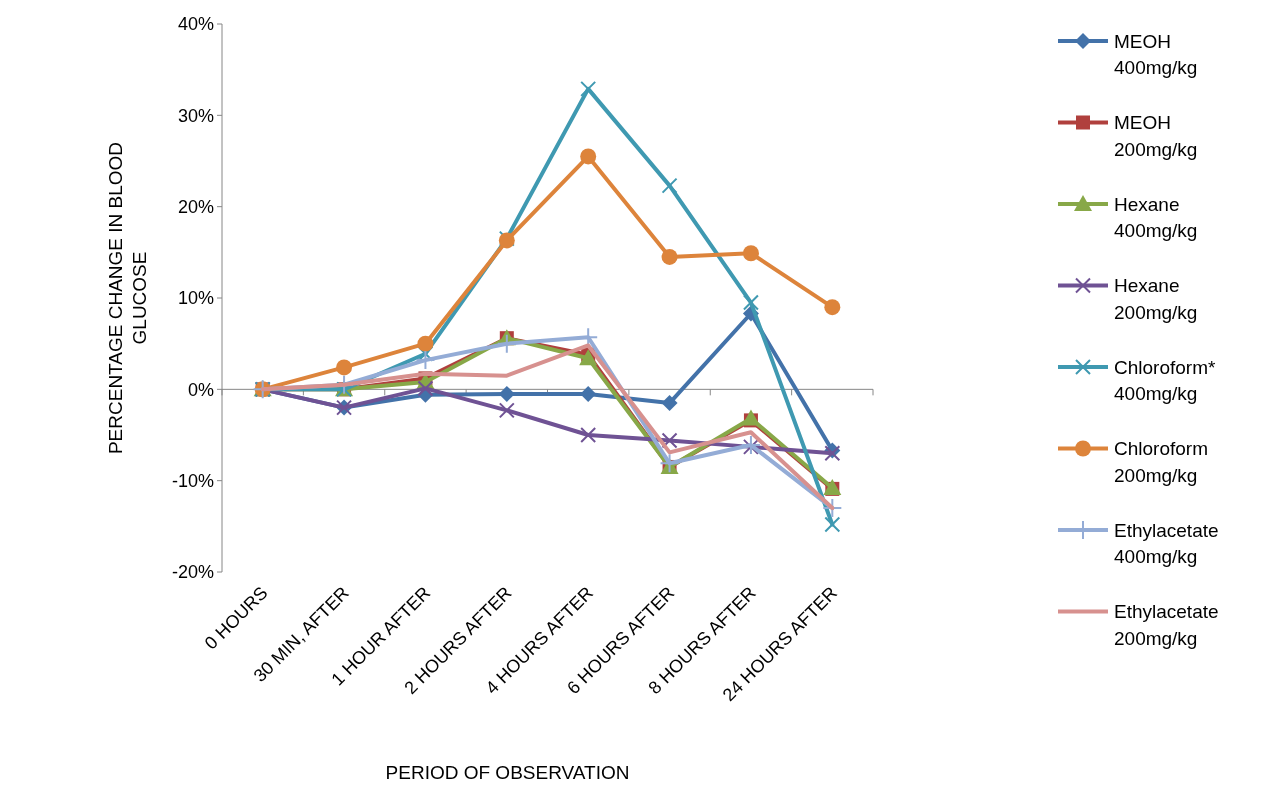 This screenshot has width=1264, height=785. I want to click on y-tick-label: -10%, so click(192, 480).